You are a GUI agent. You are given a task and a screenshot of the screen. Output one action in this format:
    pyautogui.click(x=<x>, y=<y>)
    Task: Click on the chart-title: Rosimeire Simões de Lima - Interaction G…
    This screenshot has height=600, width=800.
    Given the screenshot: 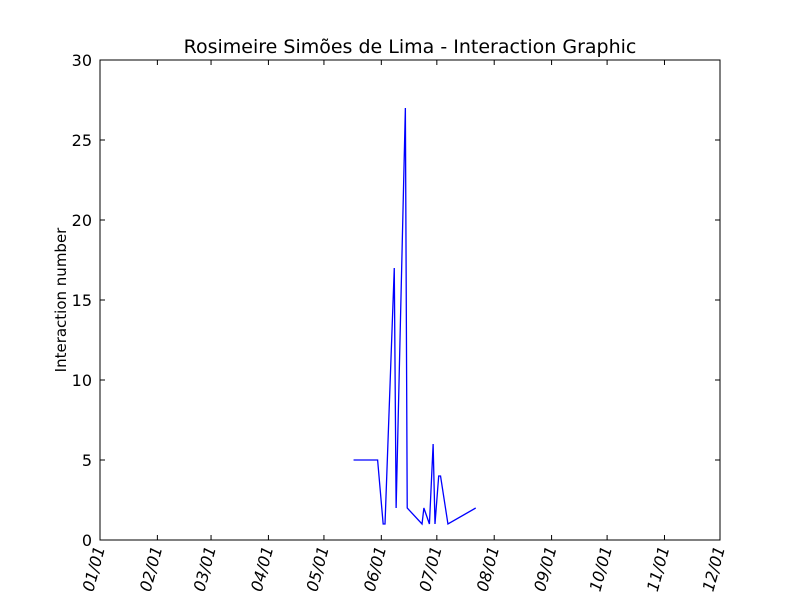 What is the action you would take?
    pyautogui.click(x=410, y=47)
    